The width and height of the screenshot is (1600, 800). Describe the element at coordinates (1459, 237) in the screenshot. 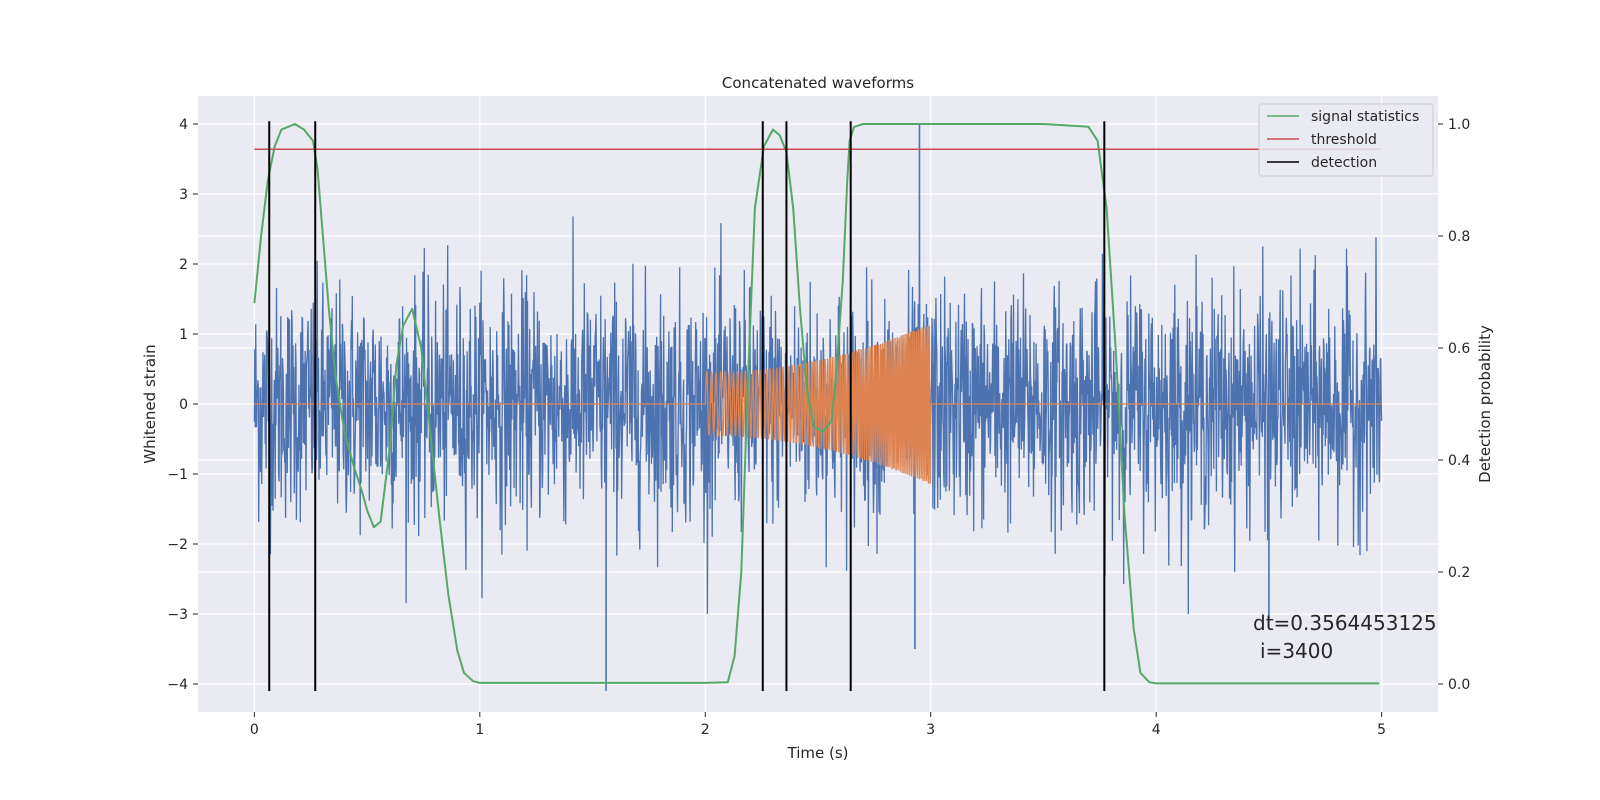

I see `y2-tick-label: 0.8` at that location.